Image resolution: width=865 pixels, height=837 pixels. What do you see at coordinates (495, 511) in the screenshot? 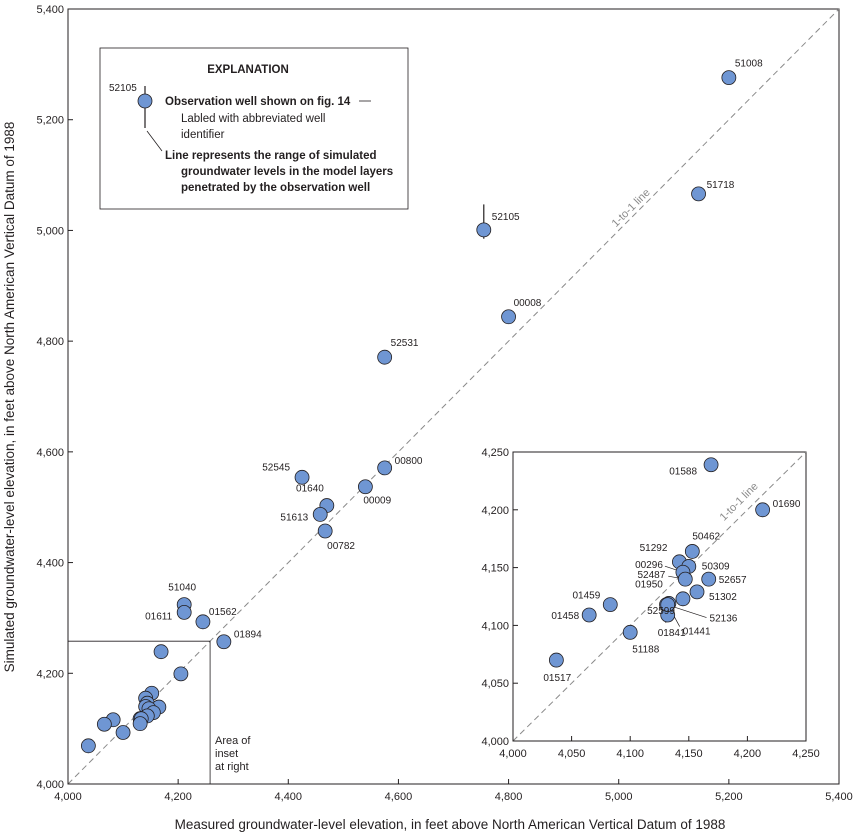
I see `inset-y-tick-label: 4,200` at bounding box center [495, 511].